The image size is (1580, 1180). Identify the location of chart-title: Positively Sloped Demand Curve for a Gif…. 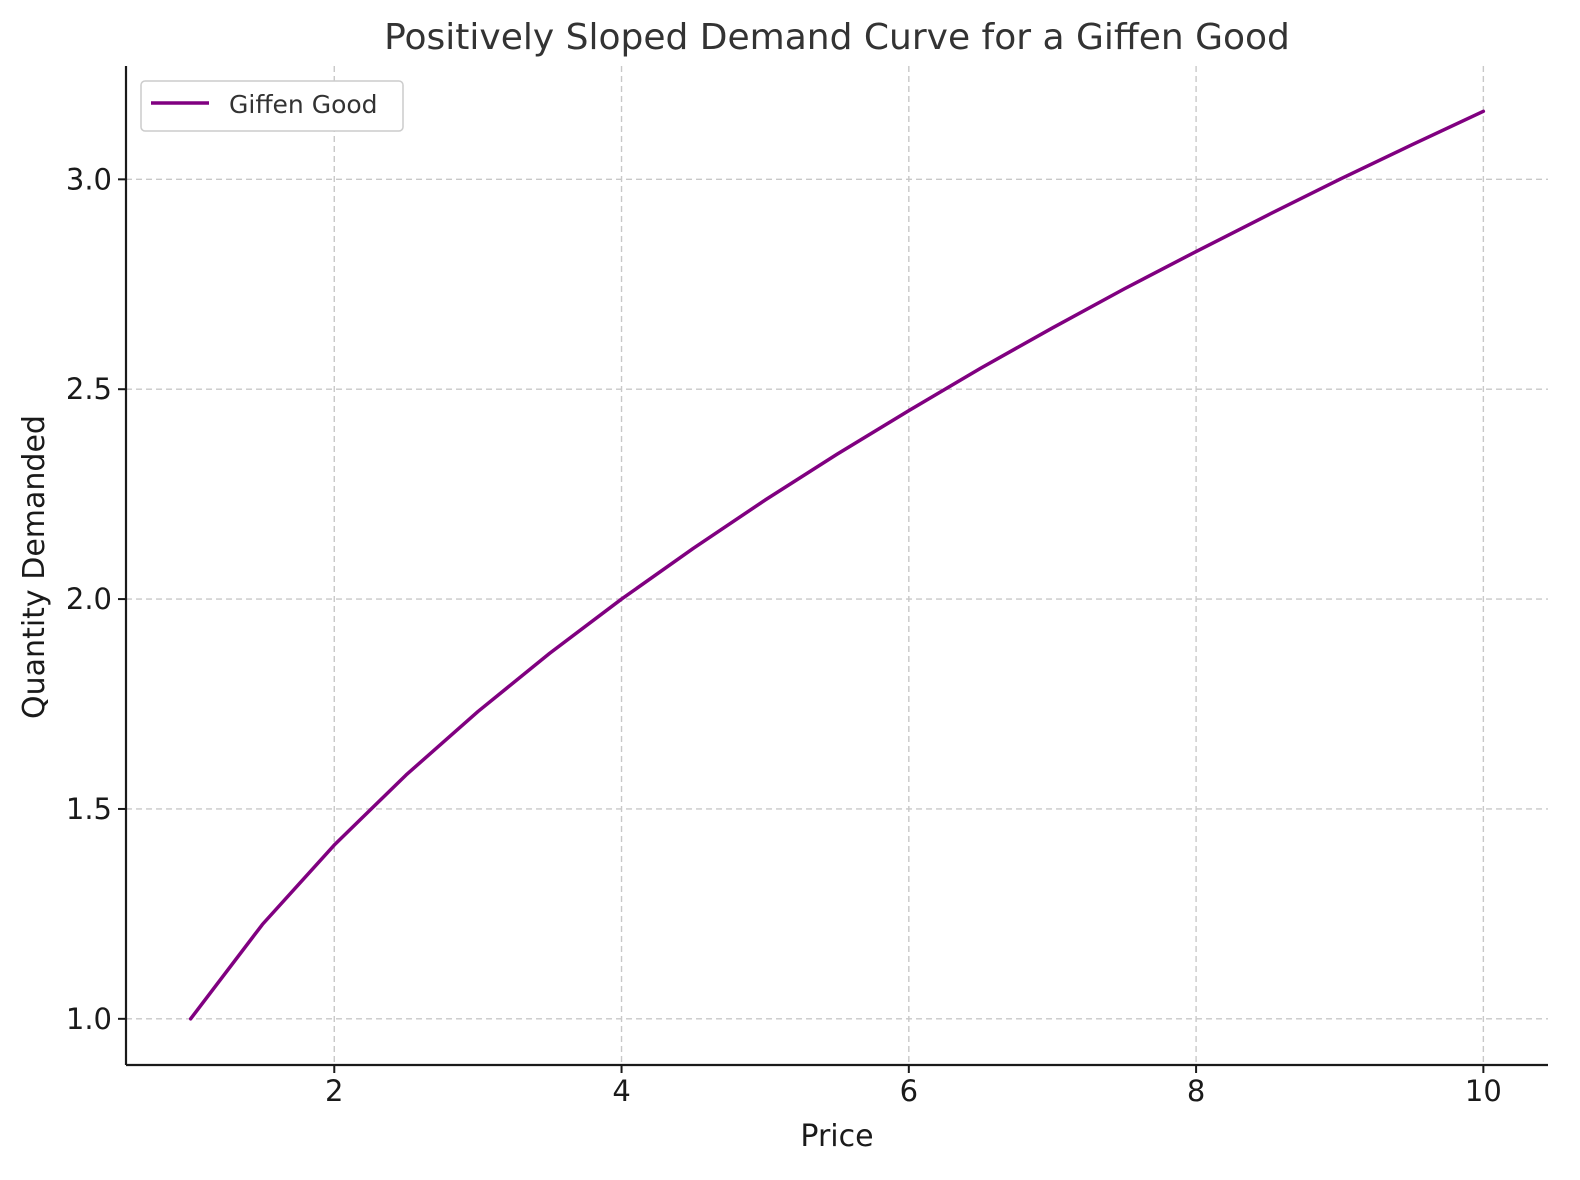
(837, 37).